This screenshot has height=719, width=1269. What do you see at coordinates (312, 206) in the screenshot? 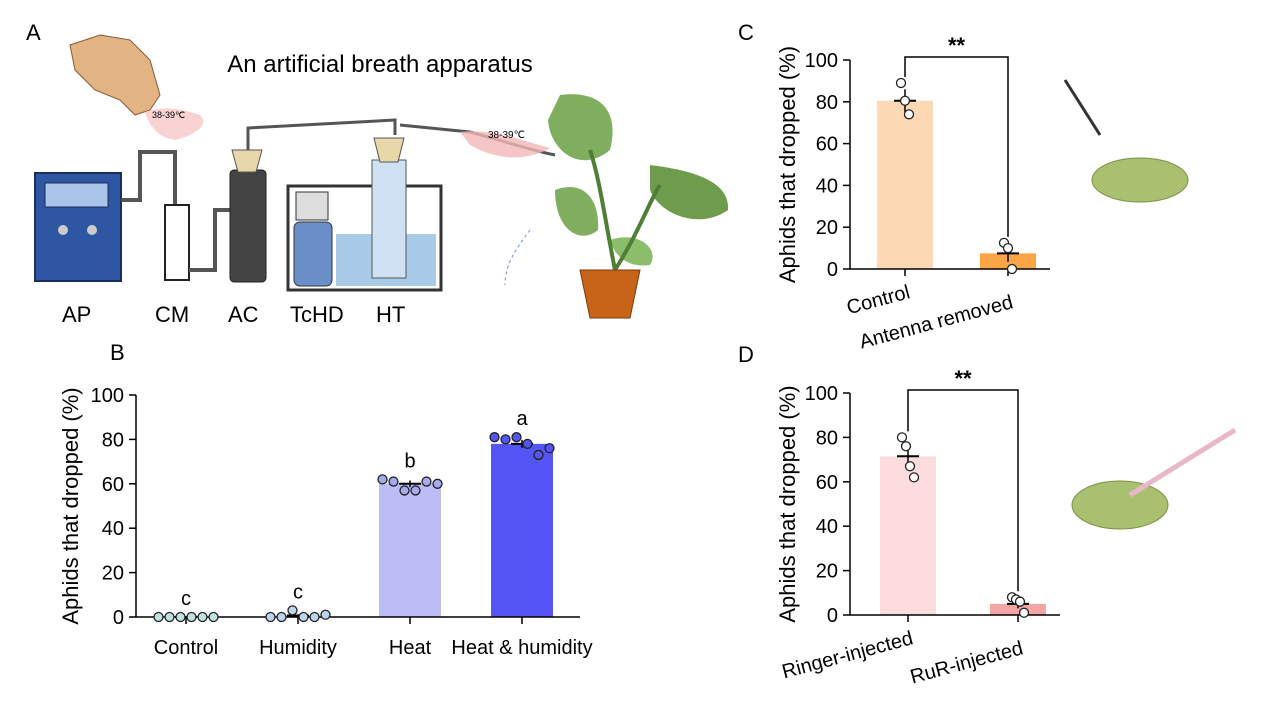
I see `heater-part` at bounding box center [312, 206].